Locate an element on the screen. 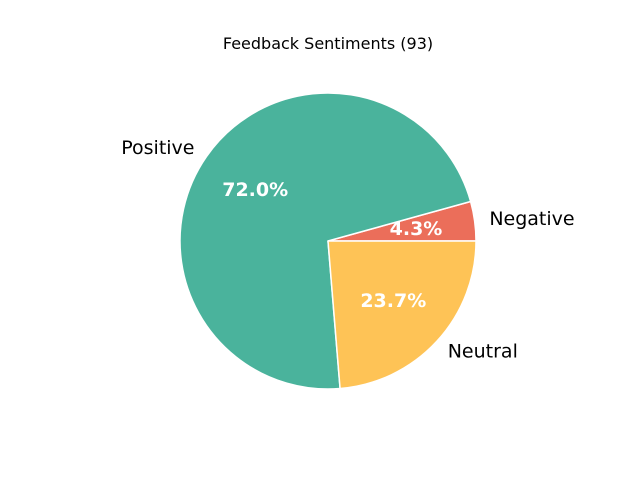 This screenshot has height=480, width=640. slice-label-neutral: Neutral is located at coordinates (483, 351).